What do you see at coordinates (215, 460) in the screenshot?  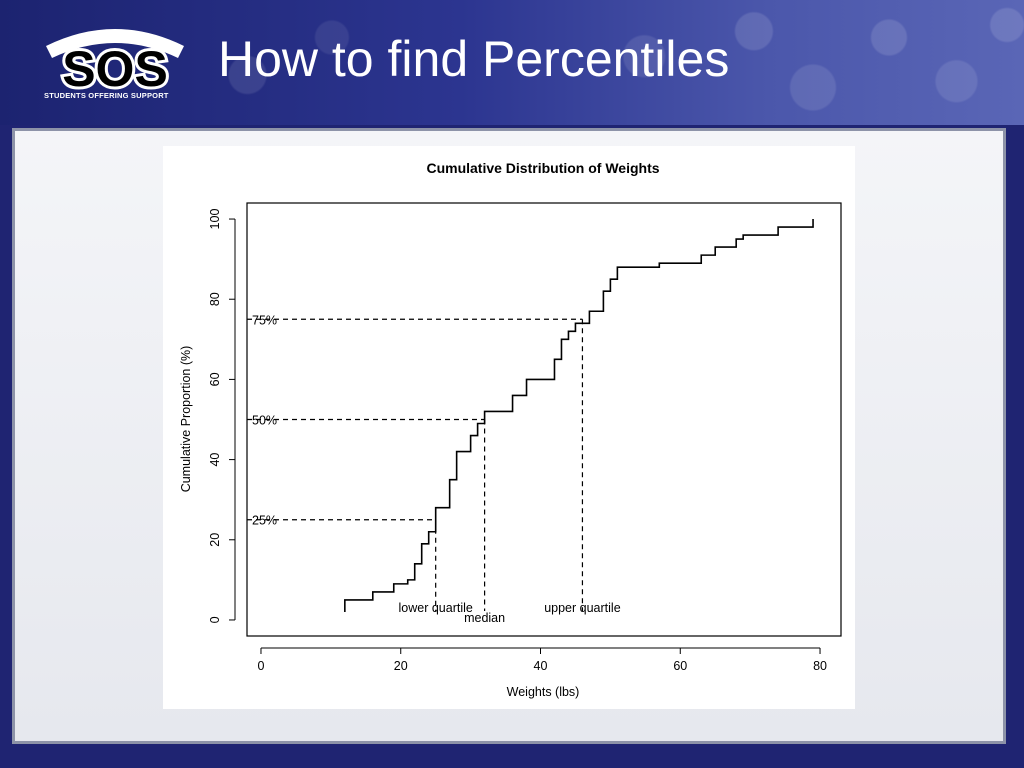 I see `y-tick-label-2: 40` at bounding box center [215, 460].